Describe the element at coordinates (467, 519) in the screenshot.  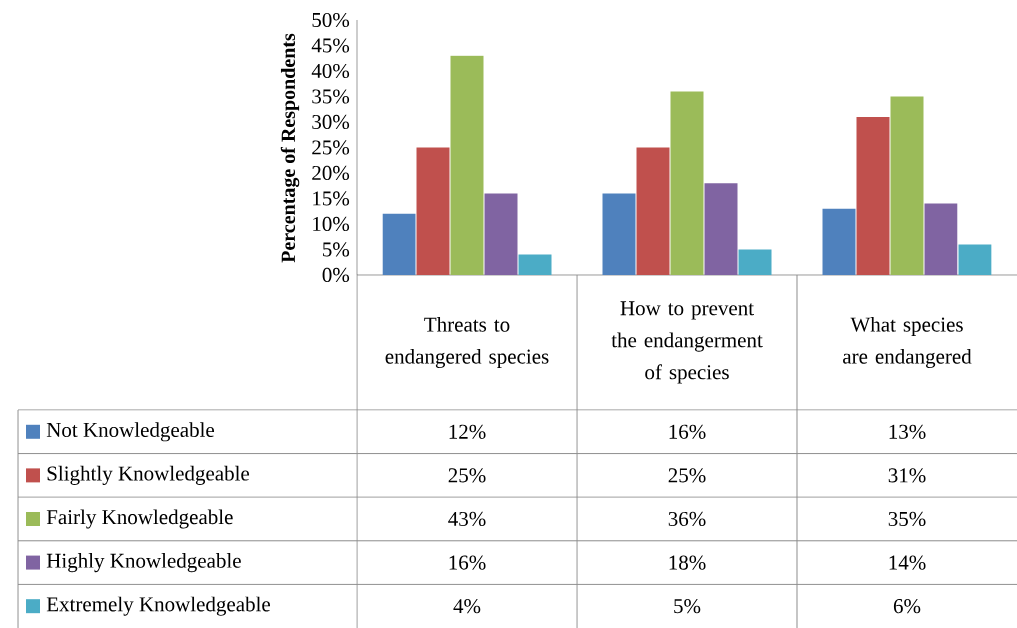
I see `data-label: 43%` at that location.